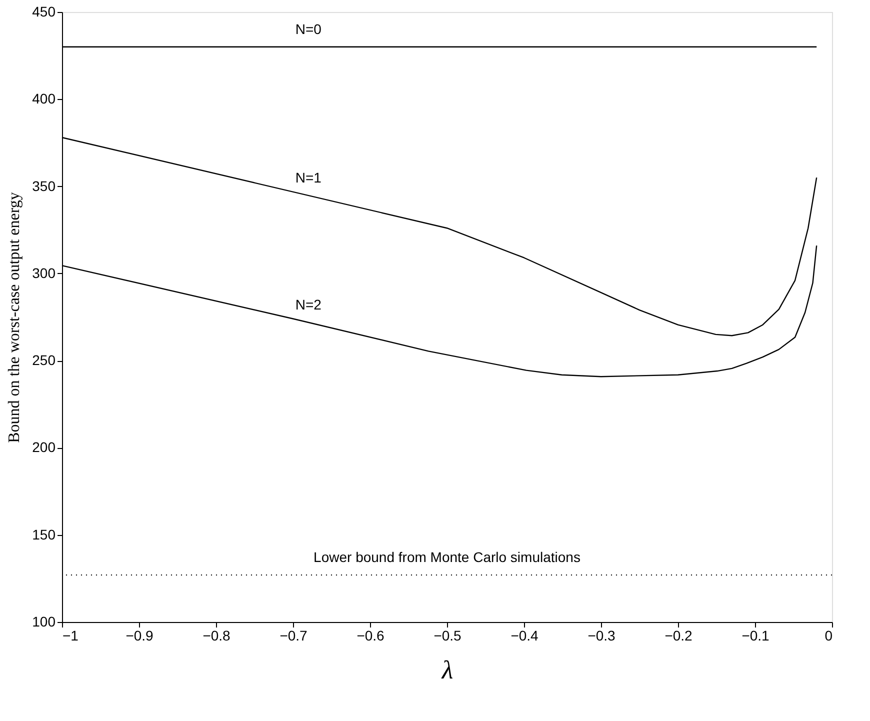 The image size is (870, 721). Describe the element at coordinates (15, 317) in the screenshot. I see `y-axis-title: Bound on the worst-case output energy` at that location.